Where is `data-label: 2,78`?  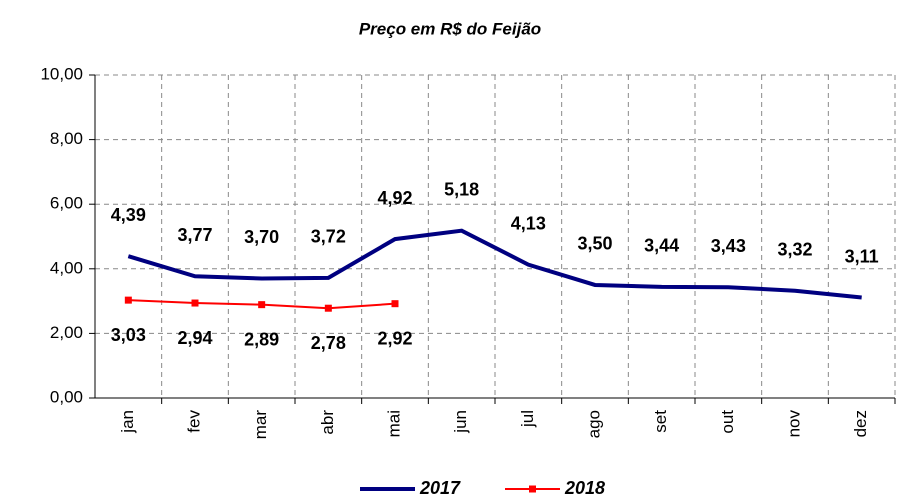
data-label: 2,78 is located at coordinates (328, 343).